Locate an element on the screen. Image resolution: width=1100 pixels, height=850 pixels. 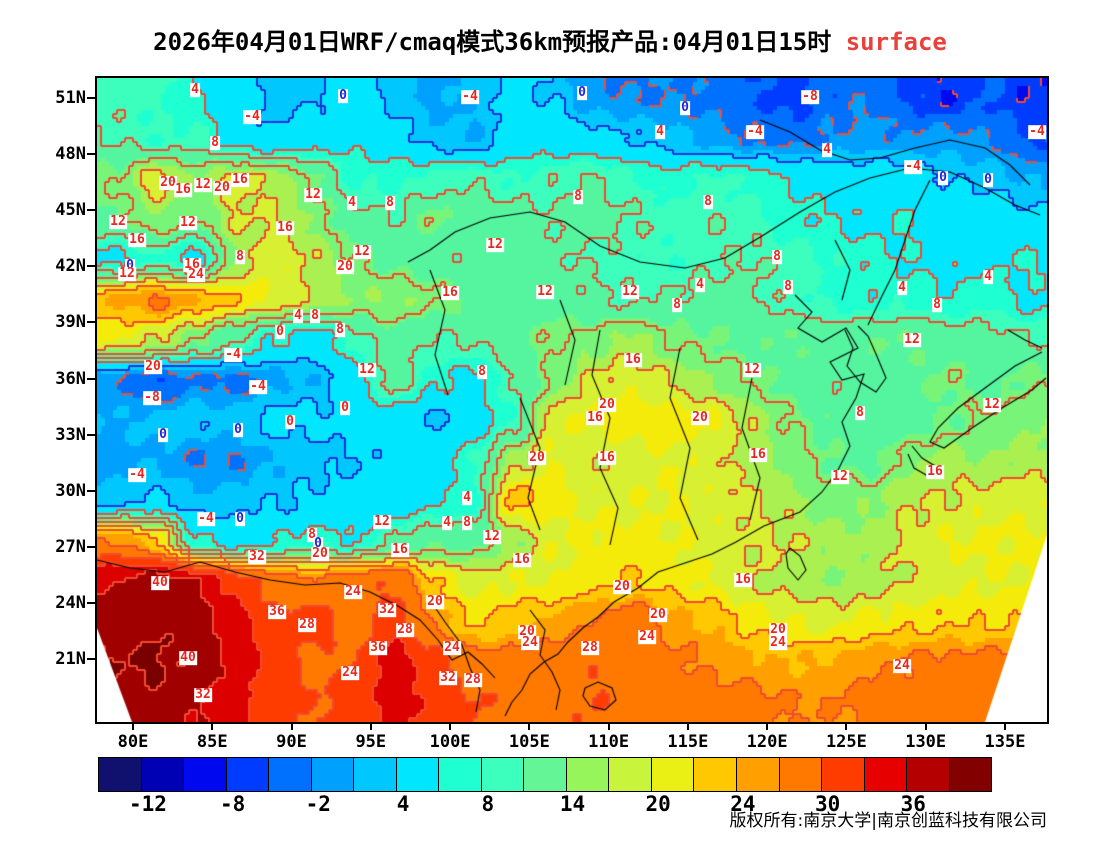
lat-axis-label: 39N is located at coordinates (70, 322).